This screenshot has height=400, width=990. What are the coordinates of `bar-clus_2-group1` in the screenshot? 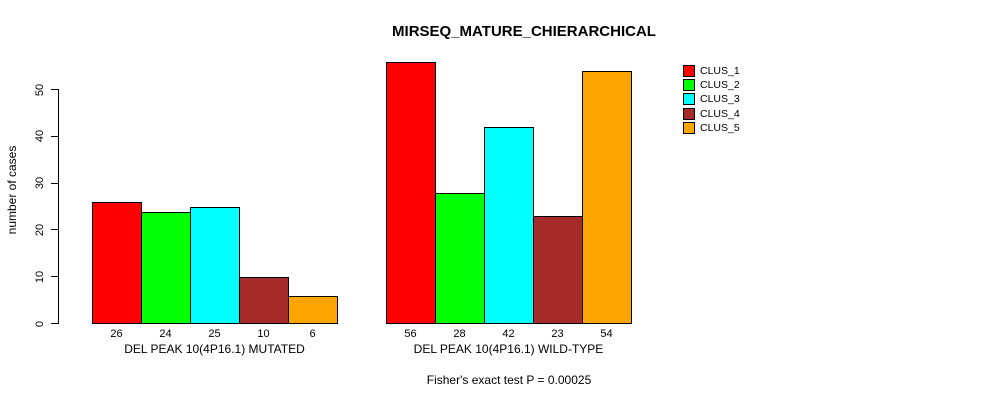 It's located at (166, 268).